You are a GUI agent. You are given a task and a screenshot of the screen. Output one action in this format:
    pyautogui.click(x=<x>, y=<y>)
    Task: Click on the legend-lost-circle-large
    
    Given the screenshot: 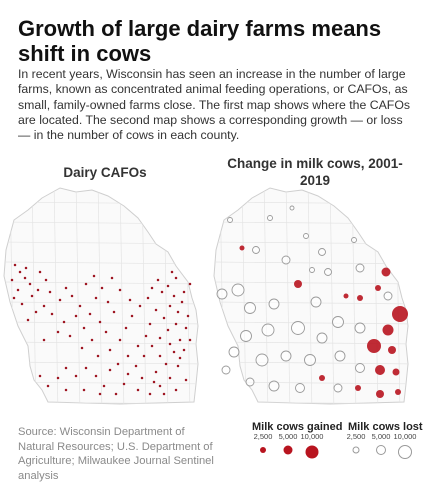 What is the action you would take?
    pyautogui.click(x=405, y=452)
    